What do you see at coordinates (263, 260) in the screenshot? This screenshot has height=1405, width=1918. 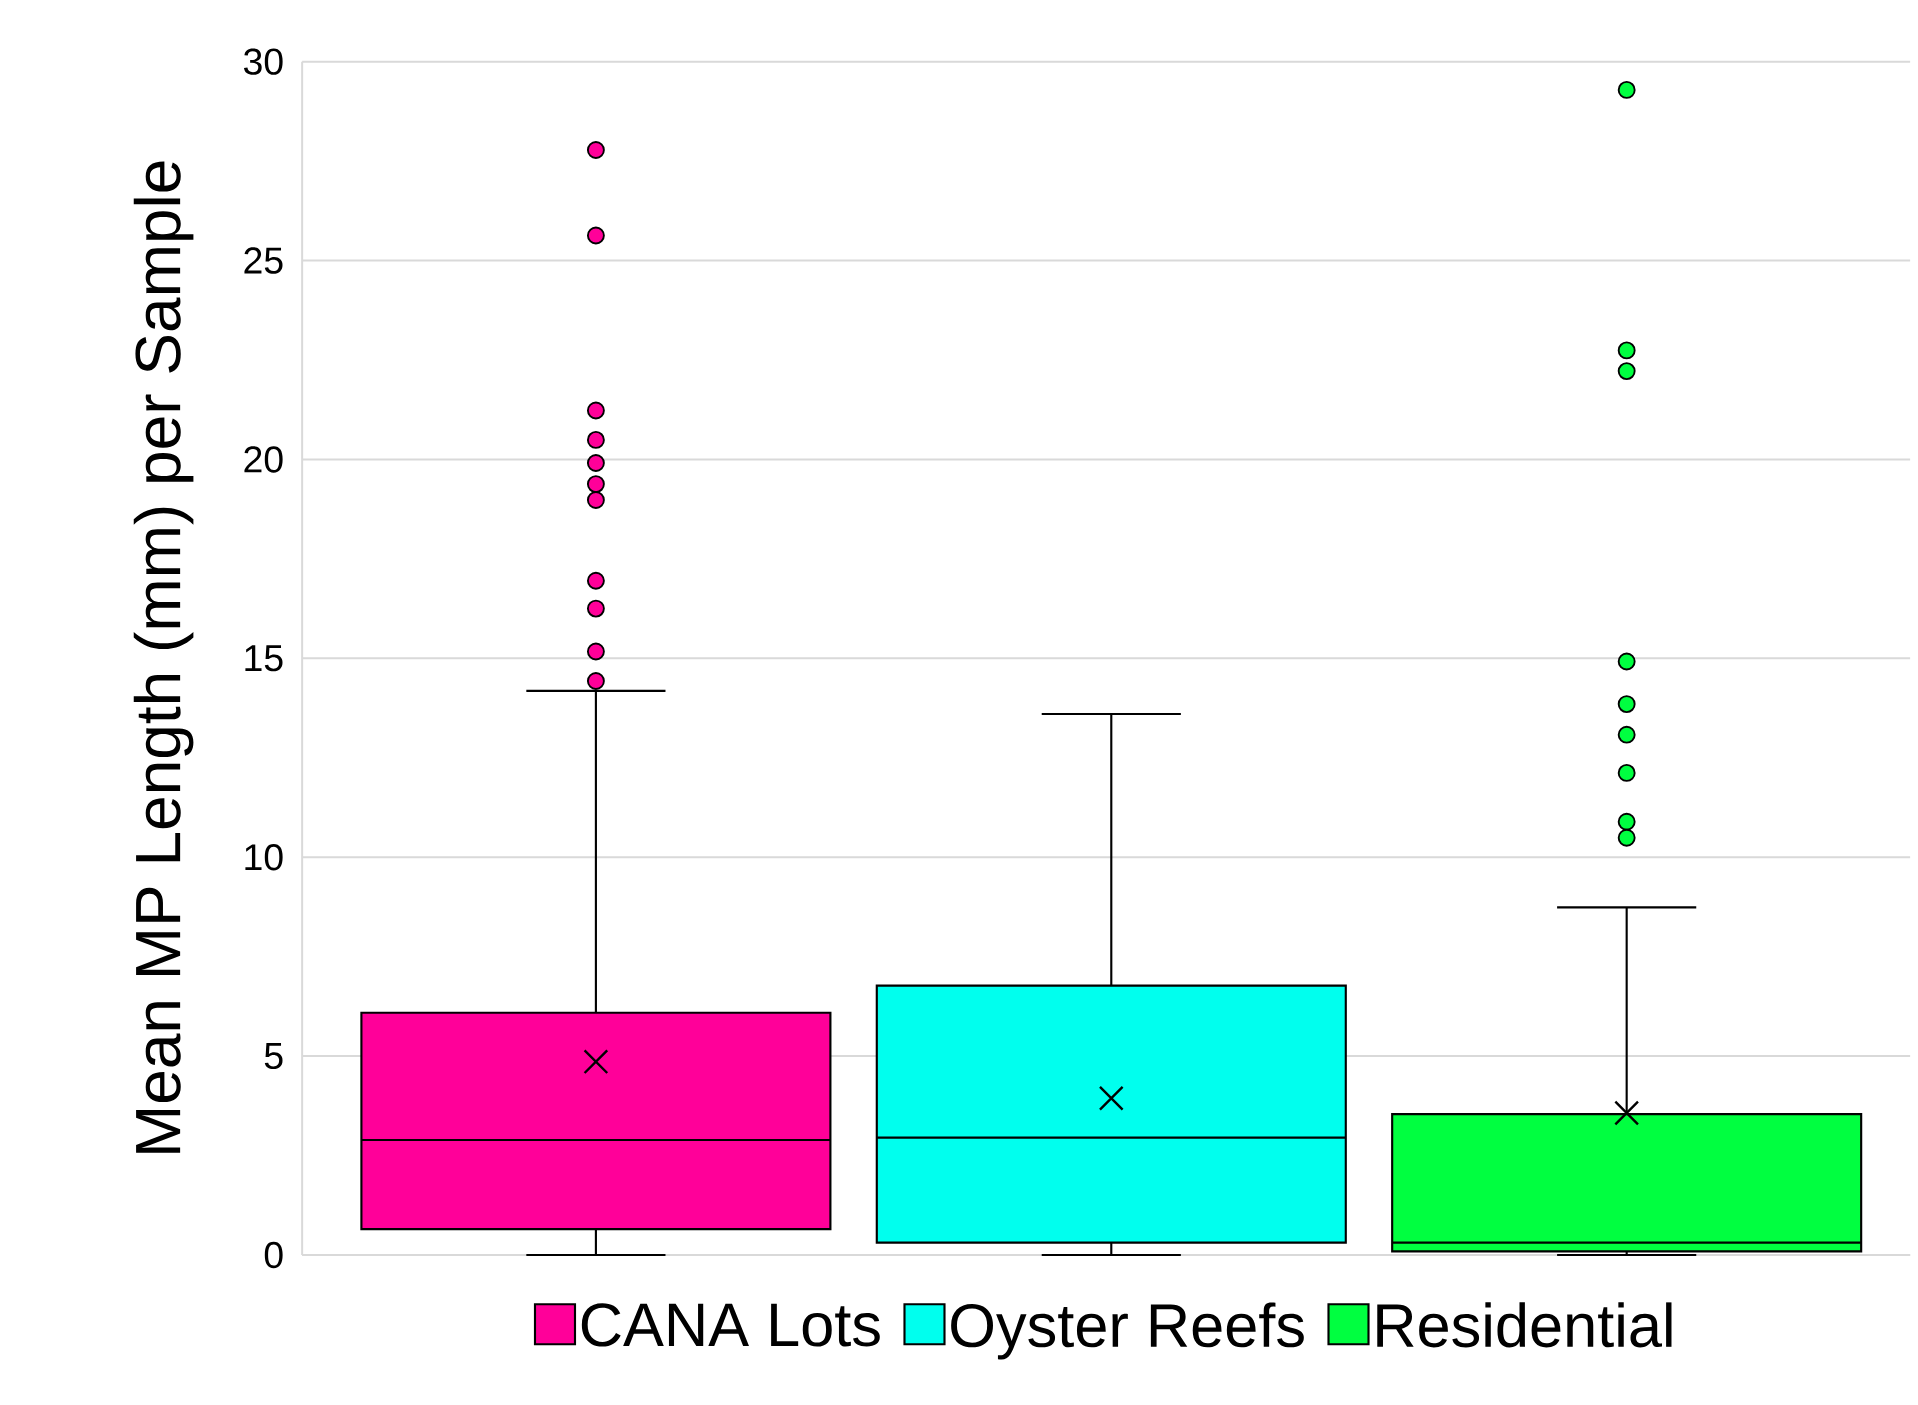 I see `y-tick-label: 25` at bounding box center [263, 260].